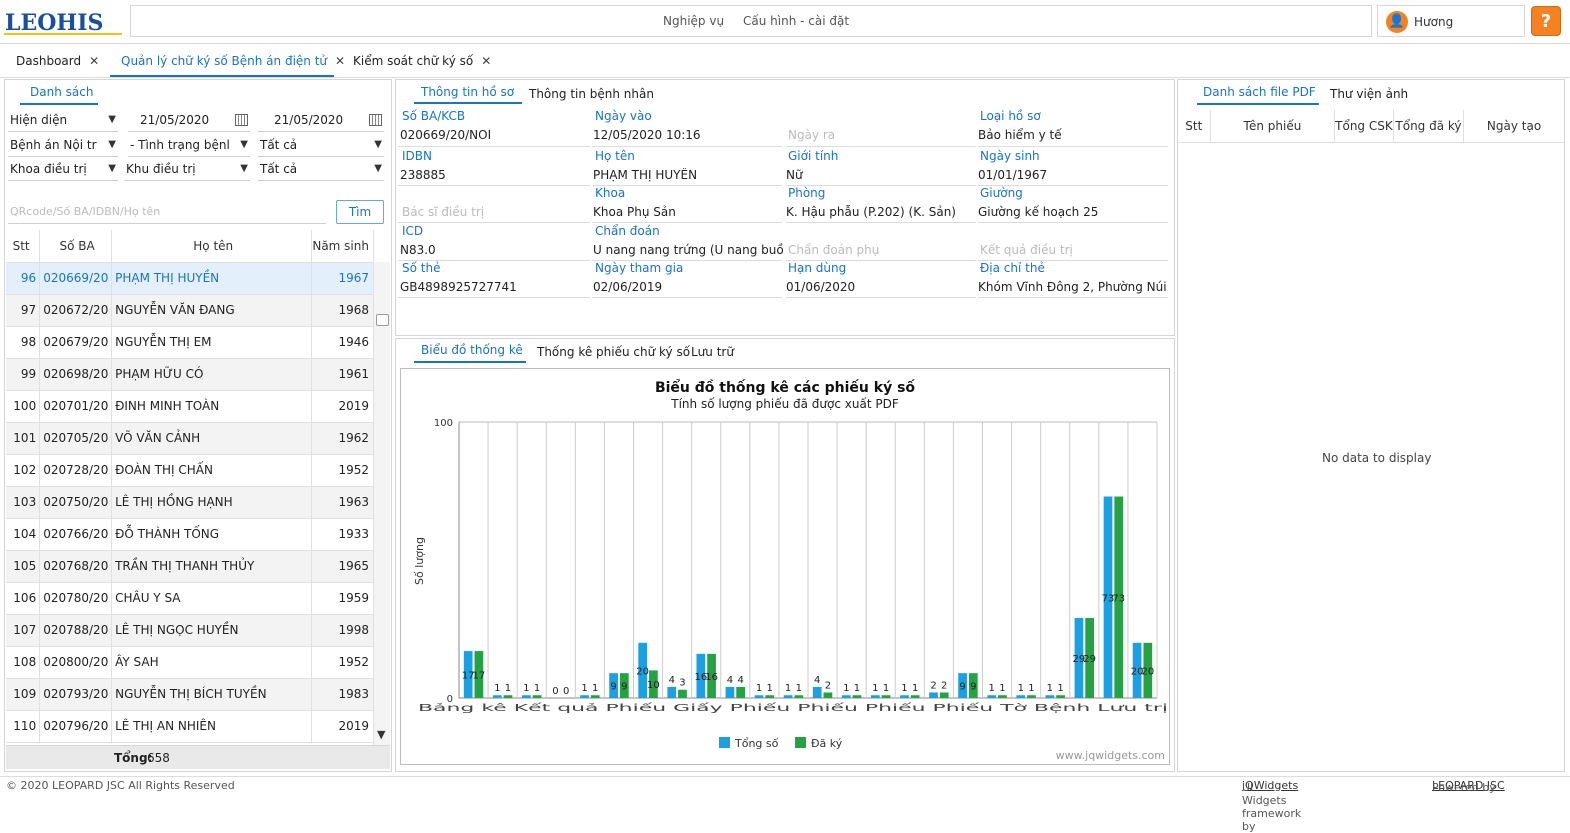 The height and width of the screenshot is (833, 1570). Describe the element at coordinates (756, 743) in the screenshot. I see `legend-tong-so: Tổng số` at that location.